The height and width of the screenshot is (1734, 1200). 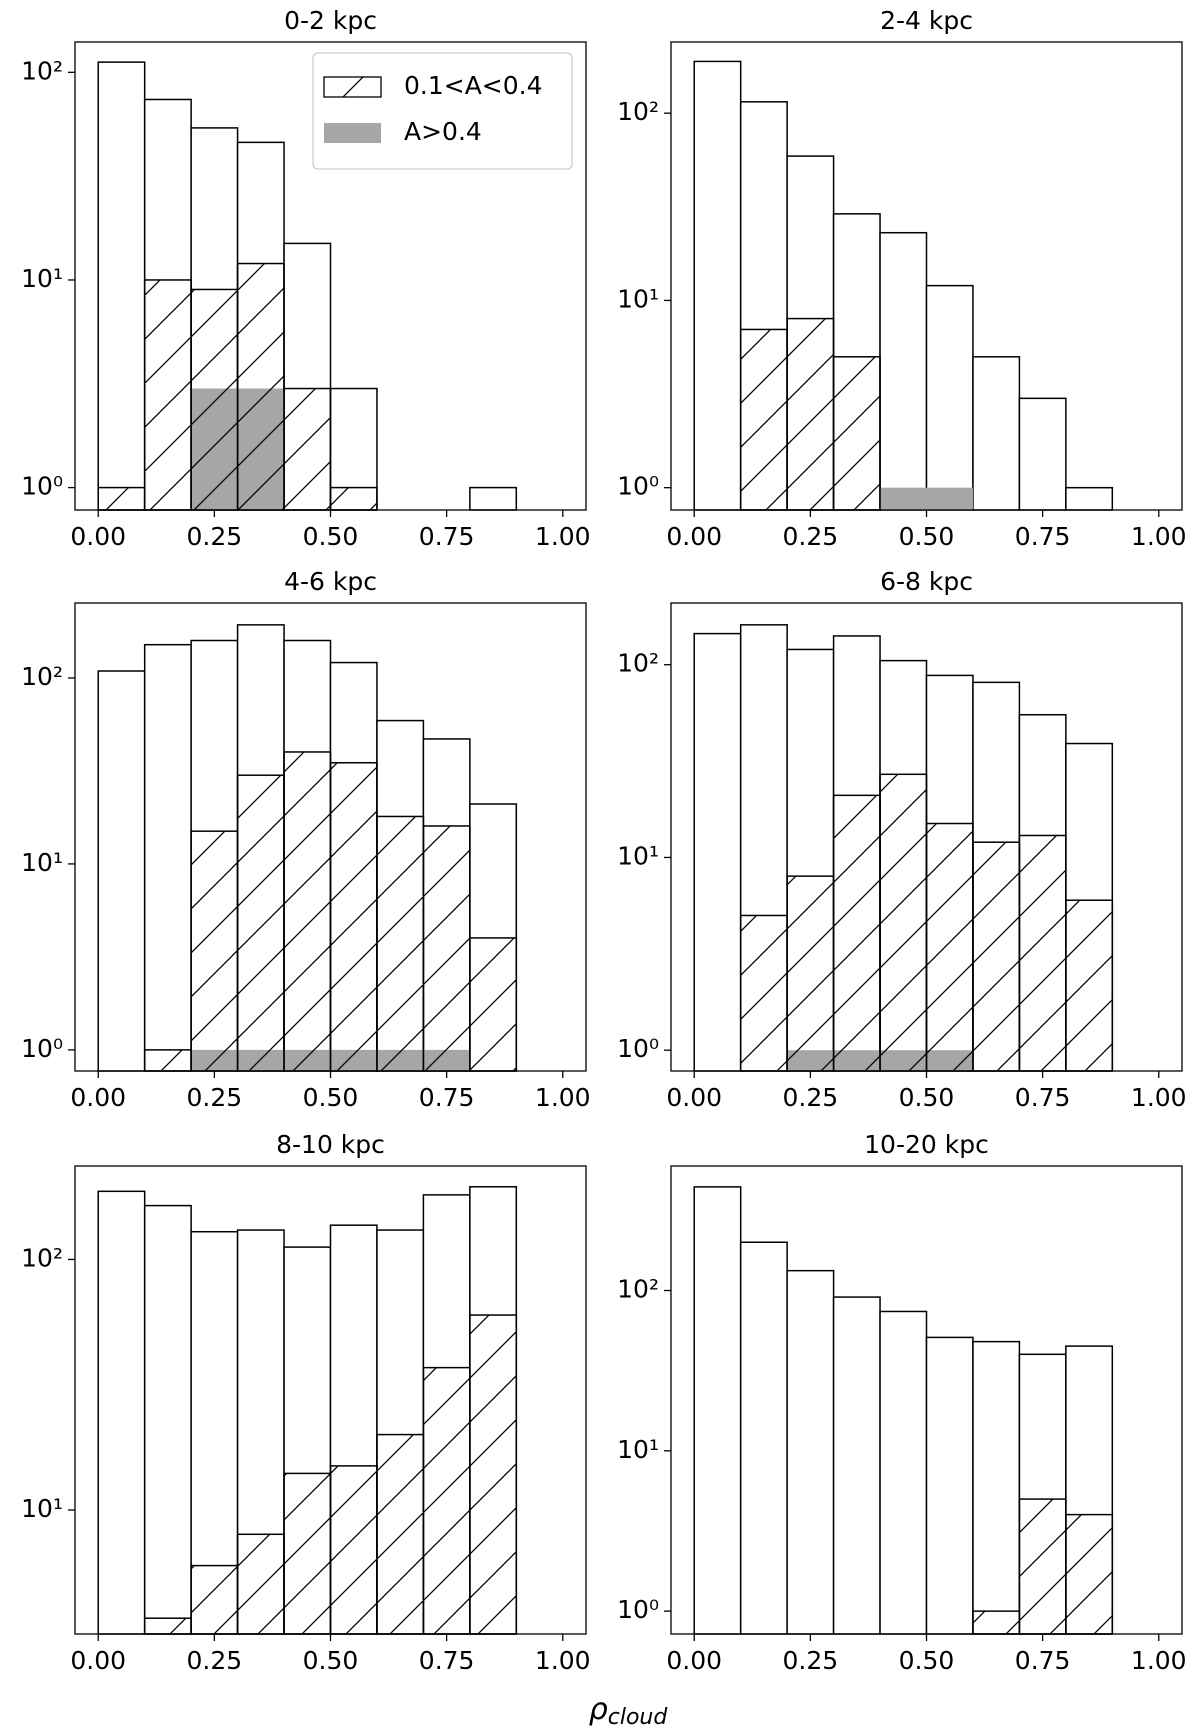 I want to click on x-label-symbol: ρ, so click(x=598, y=1709).